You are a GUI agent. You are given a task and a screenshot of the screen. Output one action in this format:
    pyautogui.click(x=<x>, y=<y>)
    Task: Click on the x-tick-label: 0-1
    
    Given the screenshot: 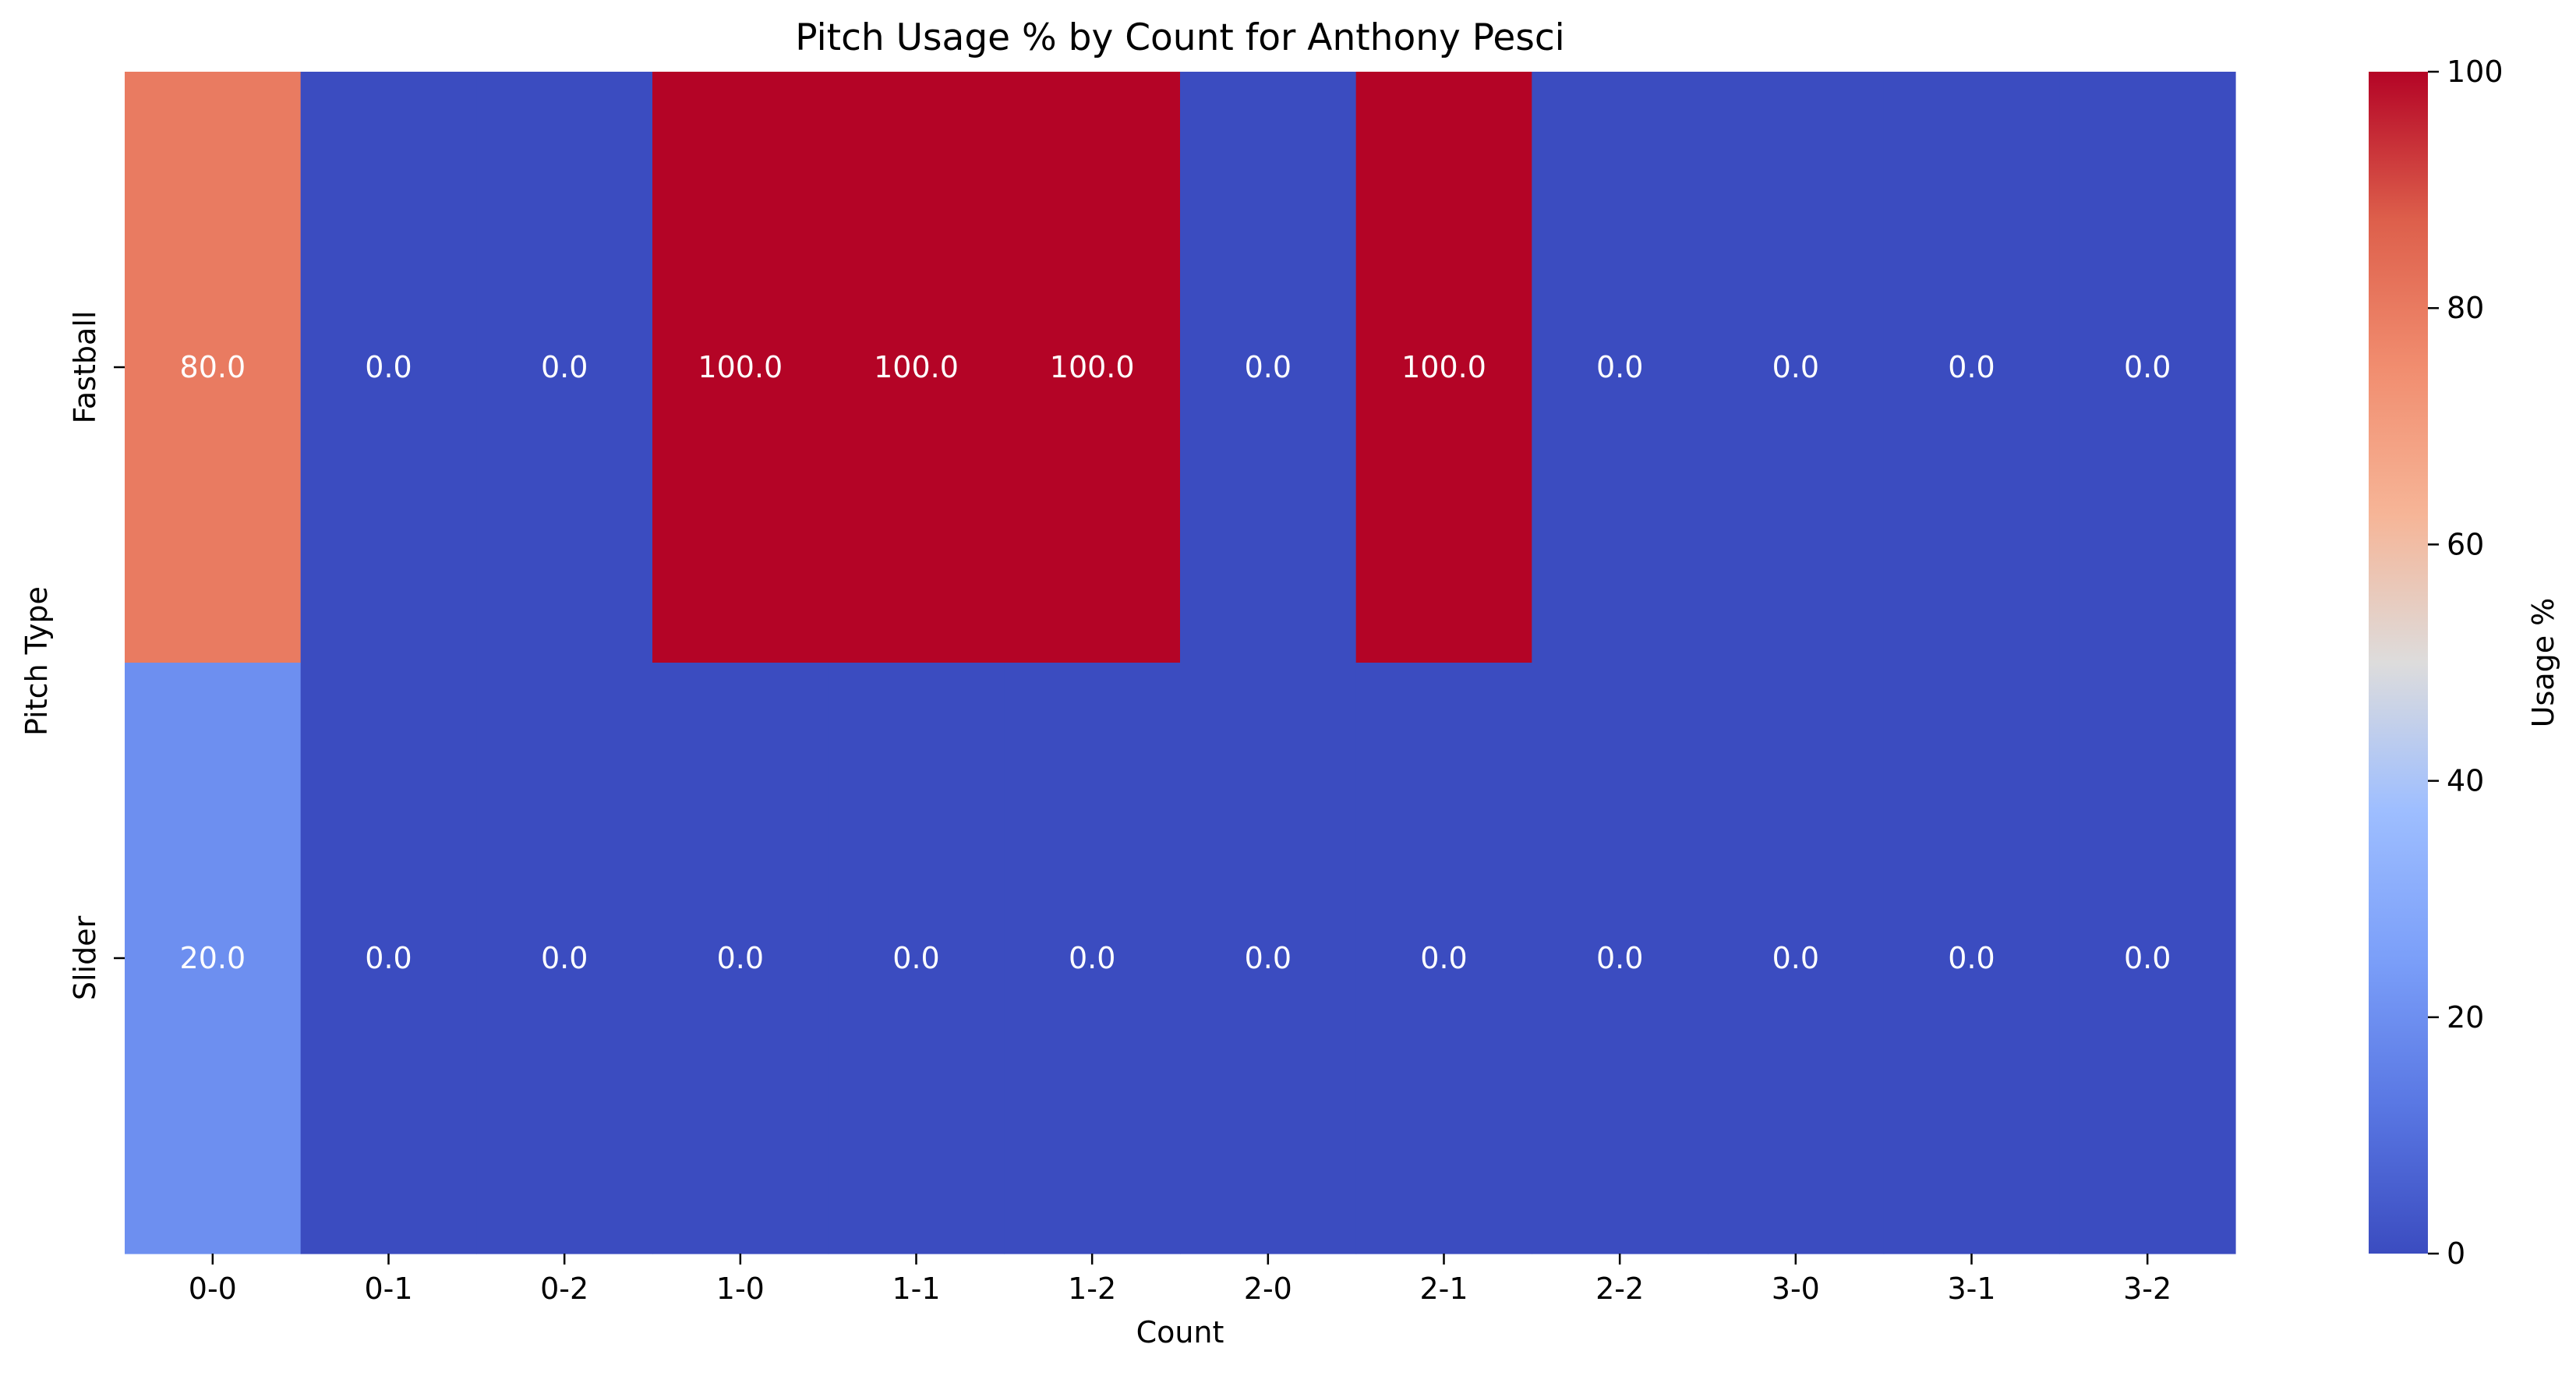 What is the action you would take?
    pyautogui.click(x=388, y=1289)
    